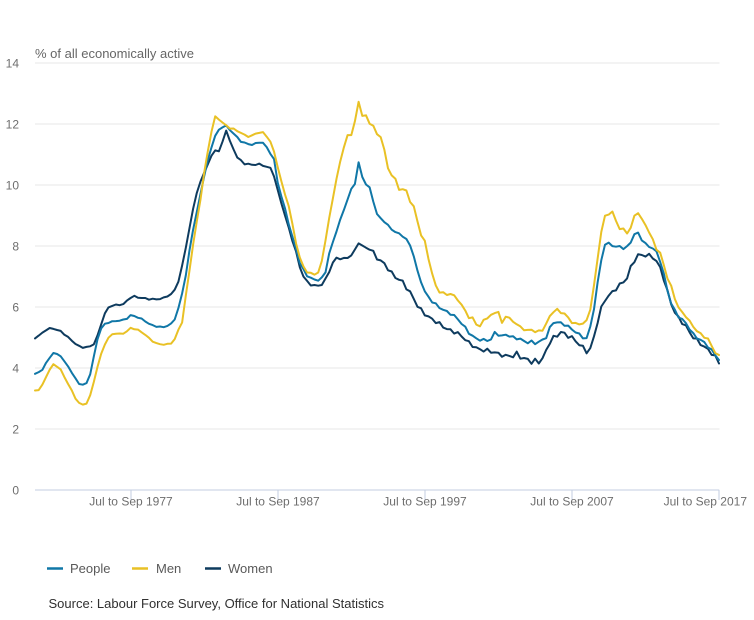 Image resolution: width=754 pixels, height=620 pixels. Describe the element at coordinates (13, 125) in the screenshot. I see `svg-text: 12` at that location.